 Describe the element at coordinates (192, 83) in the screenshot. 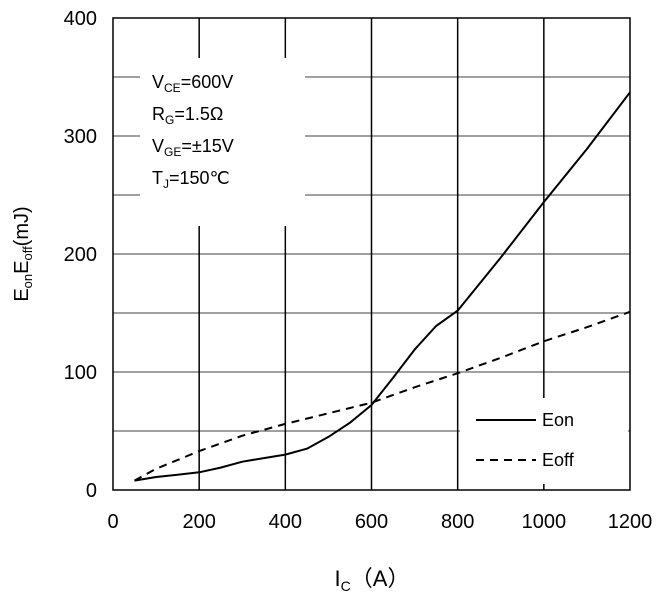

I see `annotation-line: VCE=600V` at that location.